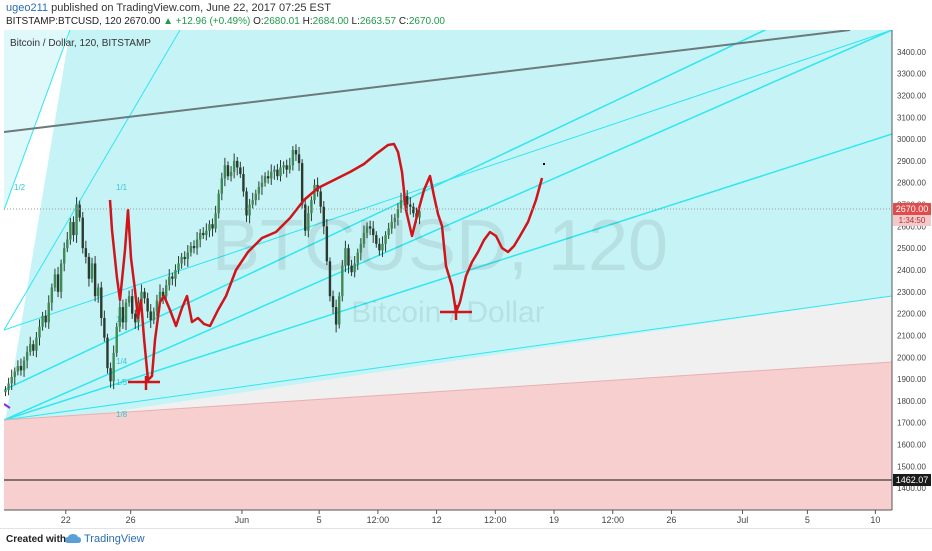 This screenshot has height=551, width=932. What do you see at coordinates (27, 8) in the screenshot?
I see `author-link: ugeo211` at bounding box center [27, 8].